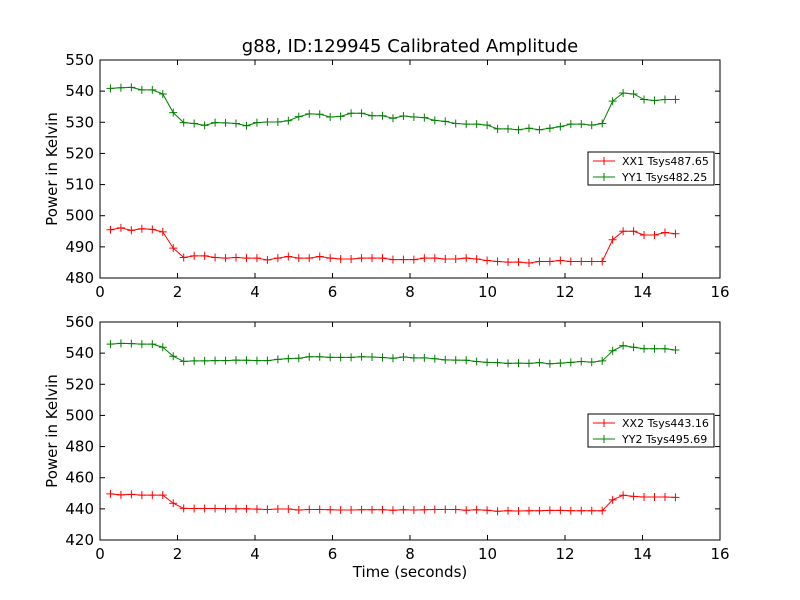  I want to click on figure-title: g88, ID:129945 Calibrated Amplitude, so click(410, 46).